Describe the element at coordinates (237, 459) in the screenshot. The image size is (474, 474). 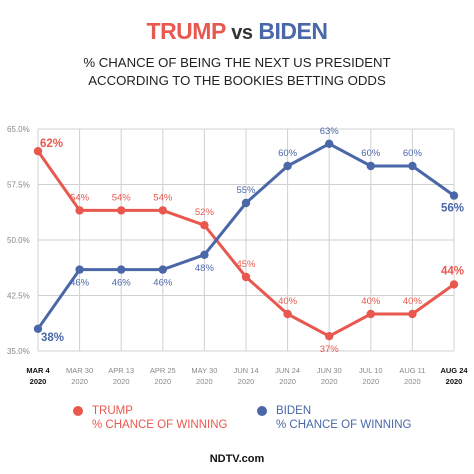
I see `source-logo: NDTV.com` at that location.